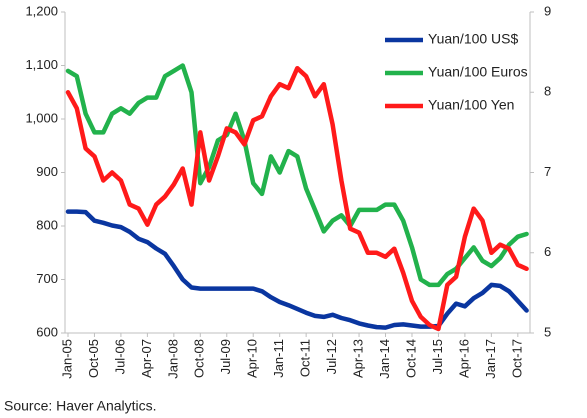  Describe the element at coordinates (47, 278) in the screenshot. I see `y-tick-label: 700` at that location.